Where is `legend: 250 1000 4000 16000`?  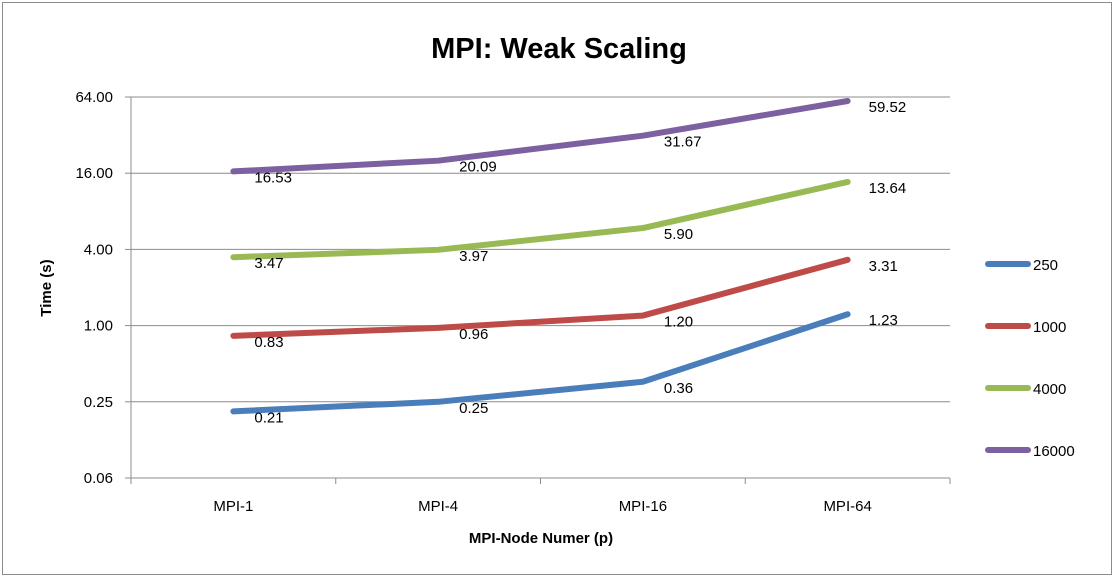
legend: 250 1000 4000 16000 is located at coordinates (1030, 358).